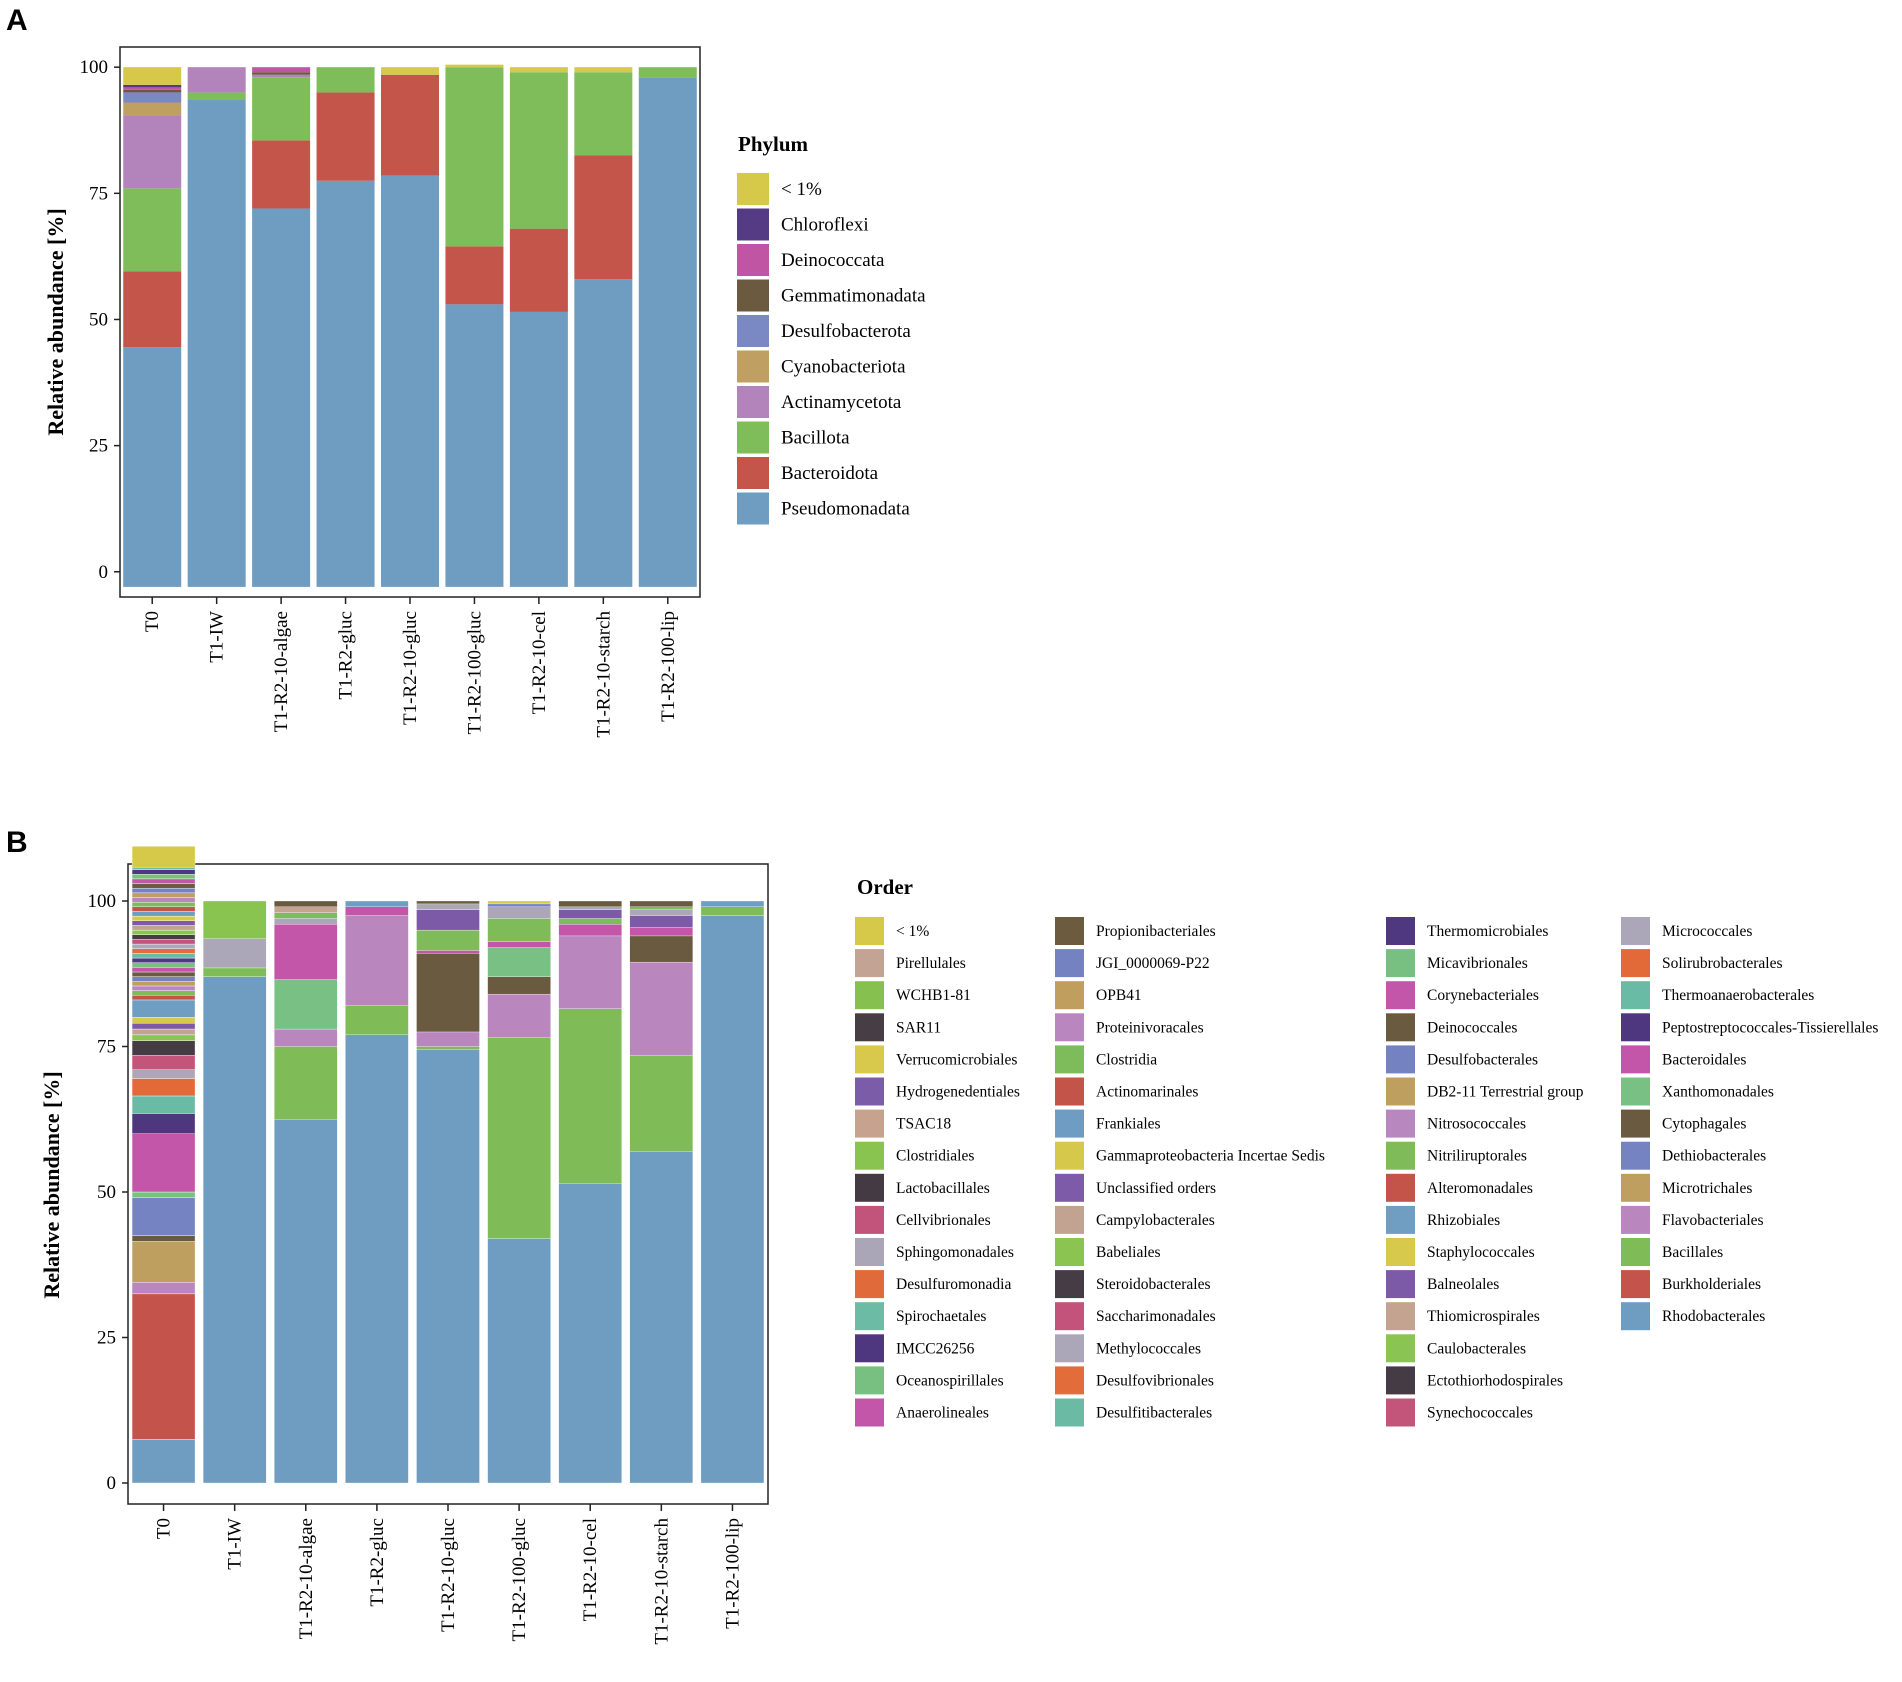 Image resolution: width=1902 pixels, height=1682 pixels. Describe the element at coordinates (1156, 1316) in the screenshot. I see `legend-label-saccharimonadales: Saccharimonadales` at that location.